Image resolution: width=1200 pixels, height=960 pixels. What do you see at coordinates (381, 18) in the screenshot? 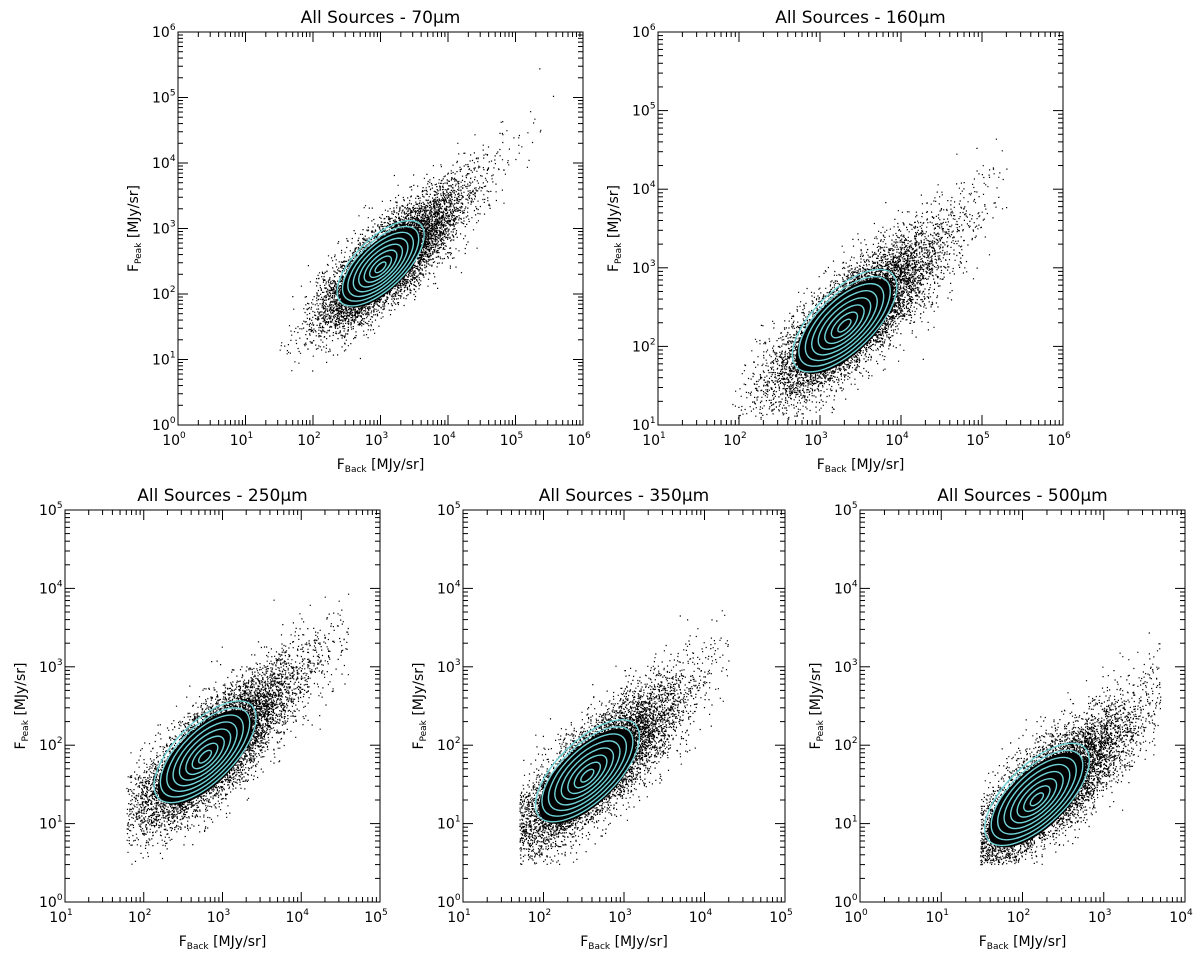
I see `chart-title: All Sources - 70μm` at bounding box center [381, 18].